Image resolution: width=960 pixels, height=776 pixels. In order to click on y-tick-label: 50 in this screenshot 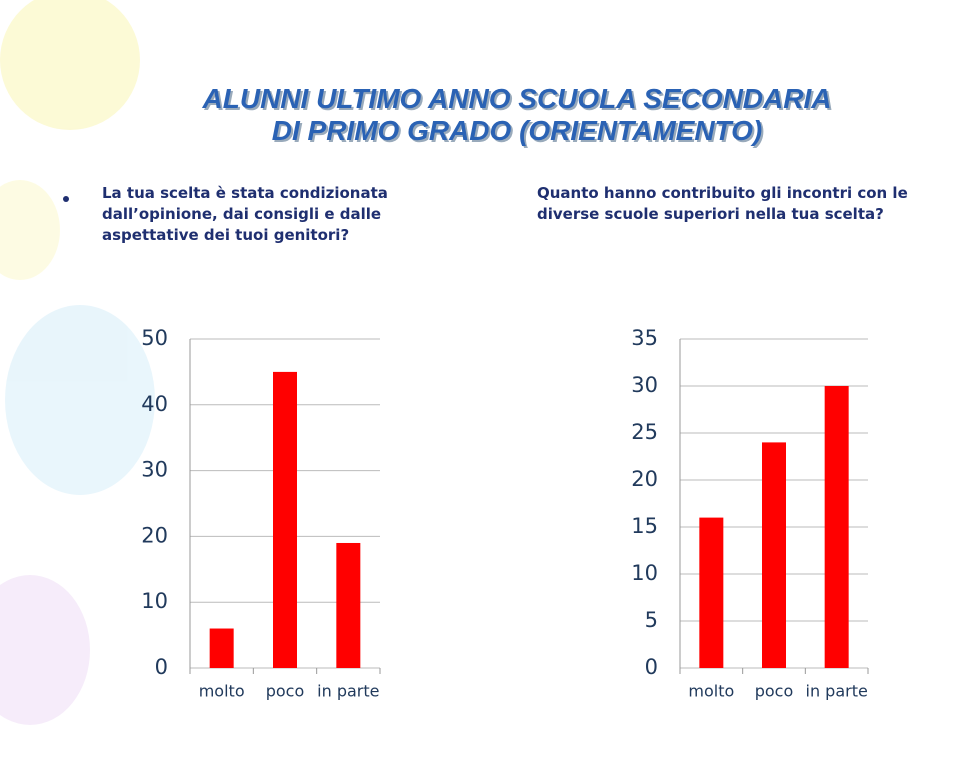, I will do `click(154, 338)`.